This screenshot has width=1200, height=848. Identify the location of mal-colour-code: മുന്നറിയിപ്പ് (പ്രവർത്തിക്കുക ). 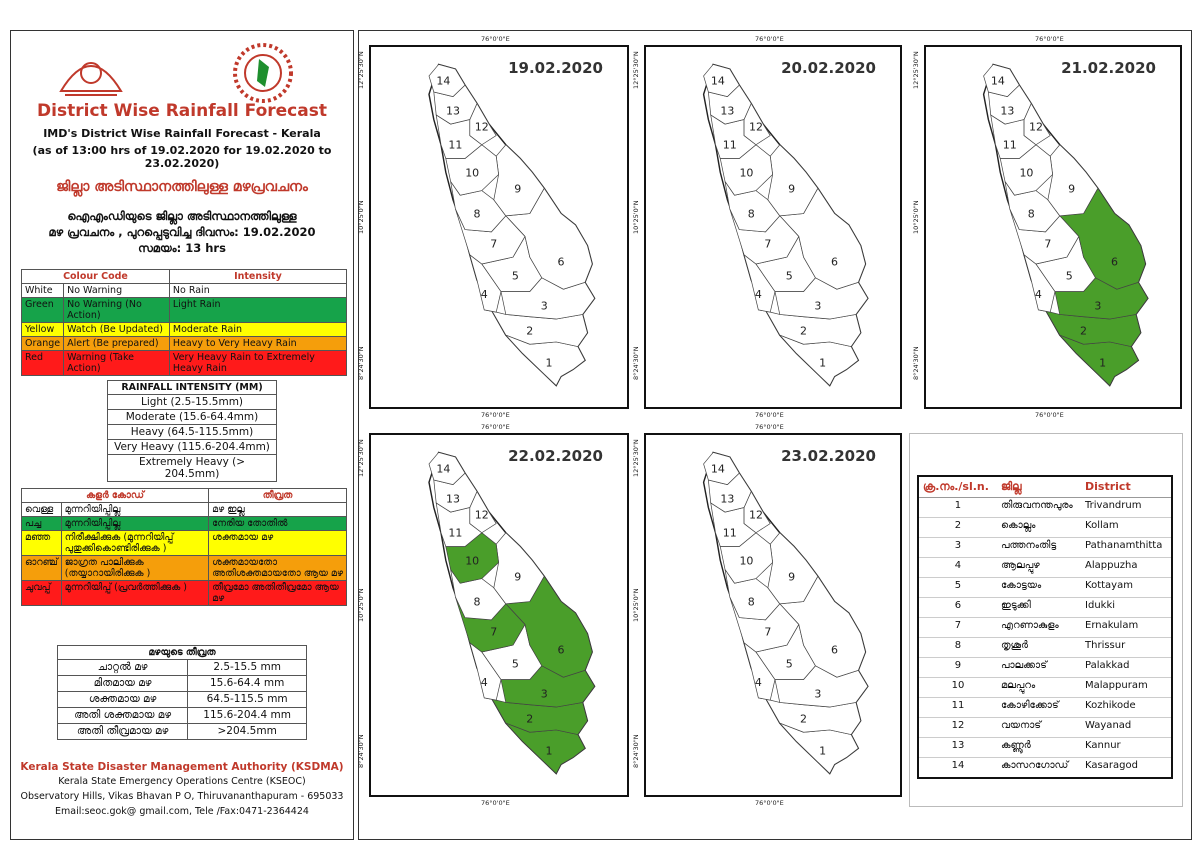
(135, 593).